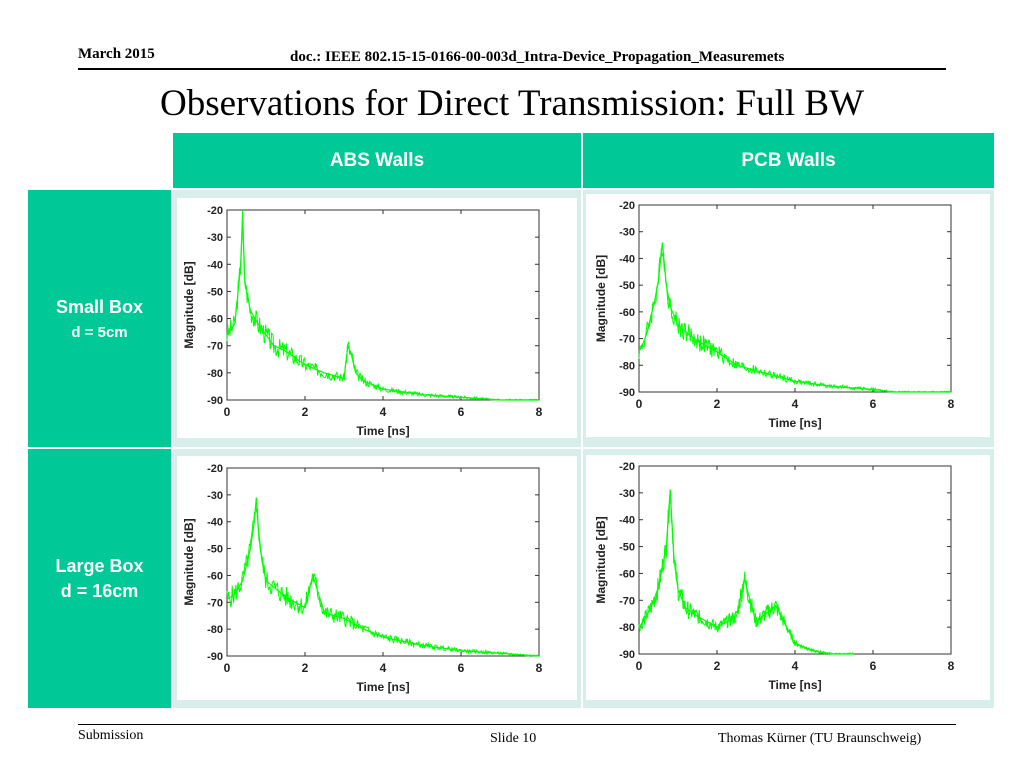 The width and height of the screenshot is (1024, 768). I want to click on col-header-pcb: PCB Walls, so click(788, 160).